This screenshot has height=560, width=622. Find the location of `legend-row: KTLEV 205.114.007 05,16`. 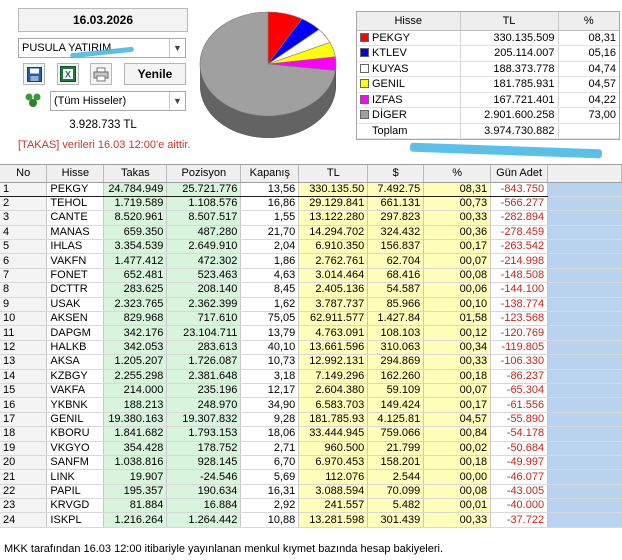

legend-row: KTLEV 205.114.007 05,16 is located at coordinates (488, 53).